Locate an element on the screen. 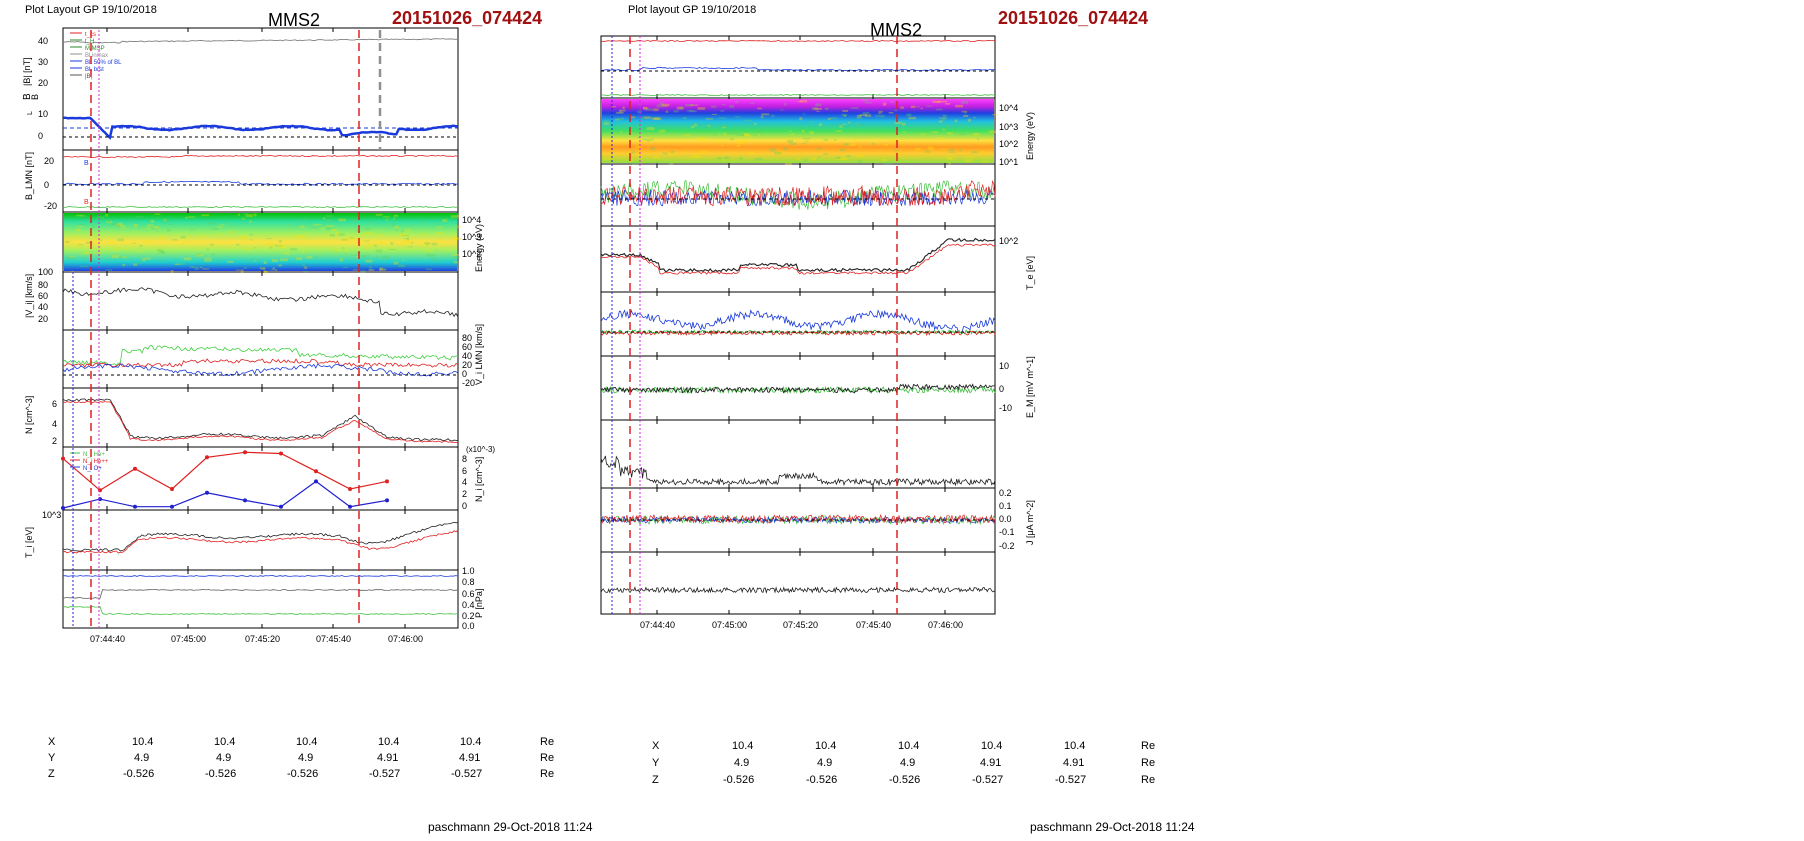  y-tick-label: 0.0 is located at coordinates (468, 626).